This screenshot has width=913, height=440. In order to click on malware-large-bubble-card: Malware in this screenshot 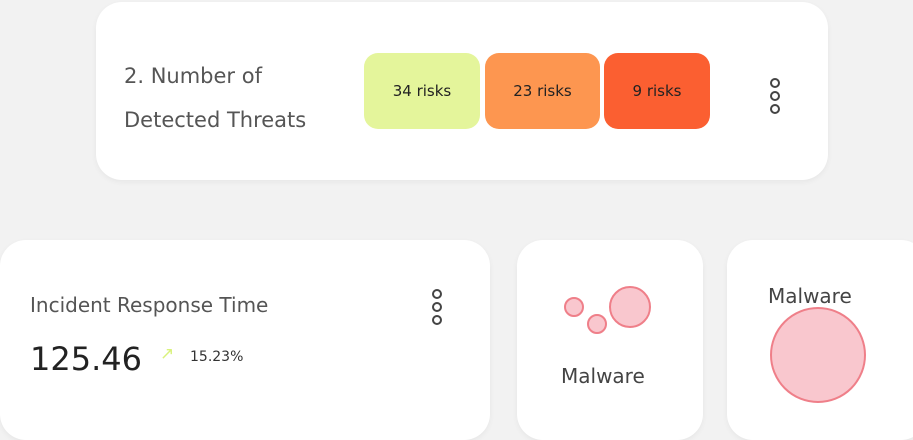, I will do `click(820, 340)`.